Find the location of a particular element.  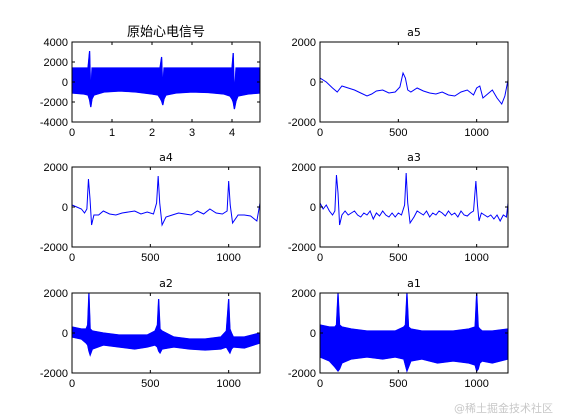

axes-box-a3 is located at coordinates (414, 207).